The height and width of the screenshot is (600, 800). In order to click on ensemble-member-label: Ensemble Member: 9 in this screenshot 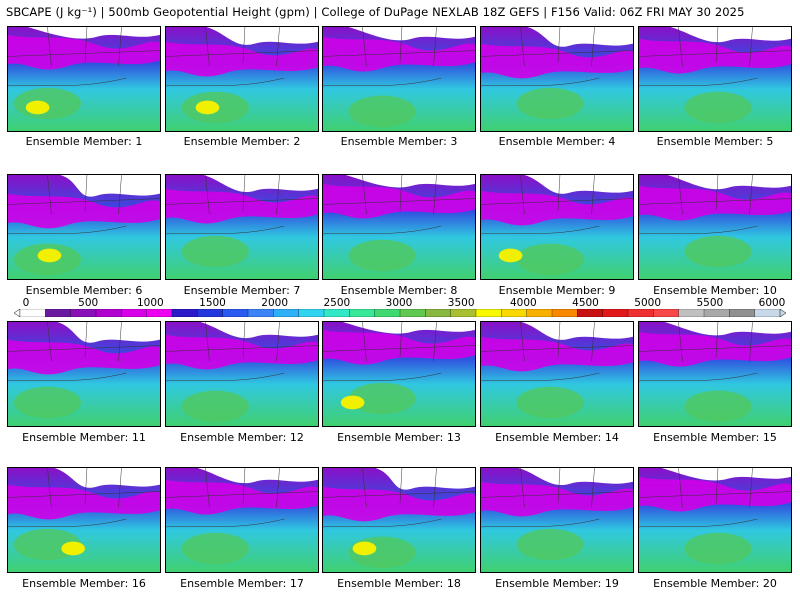, I will do `click(557, 290)`.